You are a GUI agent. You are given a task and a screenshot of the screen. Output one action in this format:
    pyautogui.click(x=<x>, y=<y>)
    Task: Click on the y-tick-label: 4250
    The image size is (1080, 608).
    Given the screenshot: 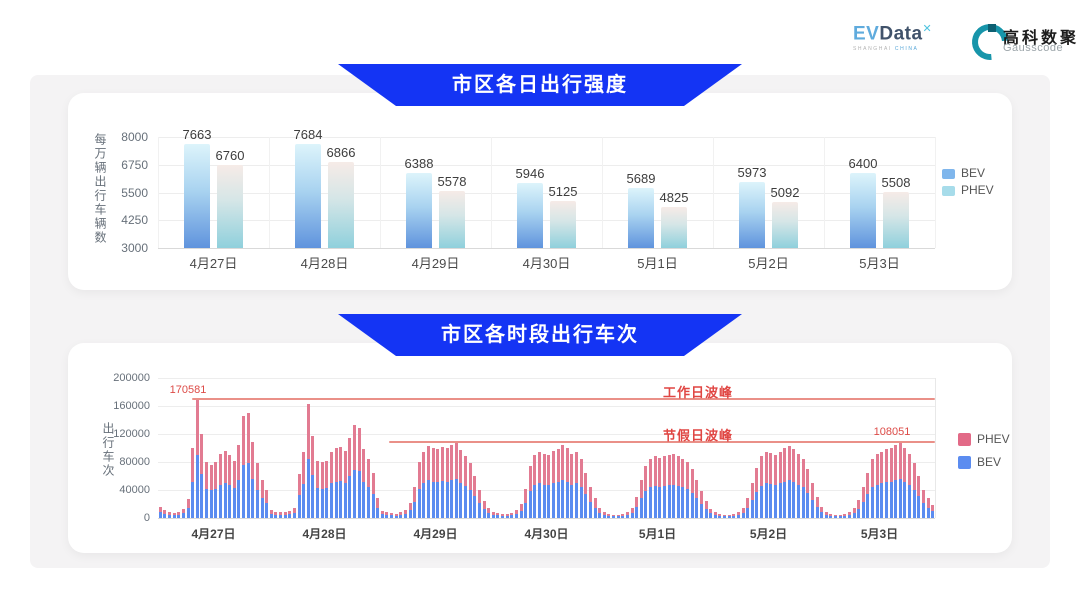 What is the action you would take?
    pyautogui.click(x=134, y=220)
    